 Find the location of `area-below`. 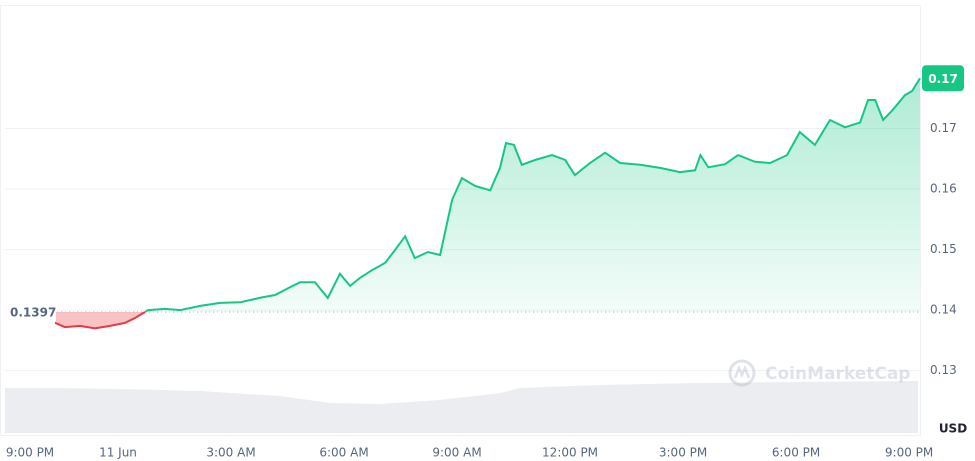

area-below is located at coordinates (100, 320).